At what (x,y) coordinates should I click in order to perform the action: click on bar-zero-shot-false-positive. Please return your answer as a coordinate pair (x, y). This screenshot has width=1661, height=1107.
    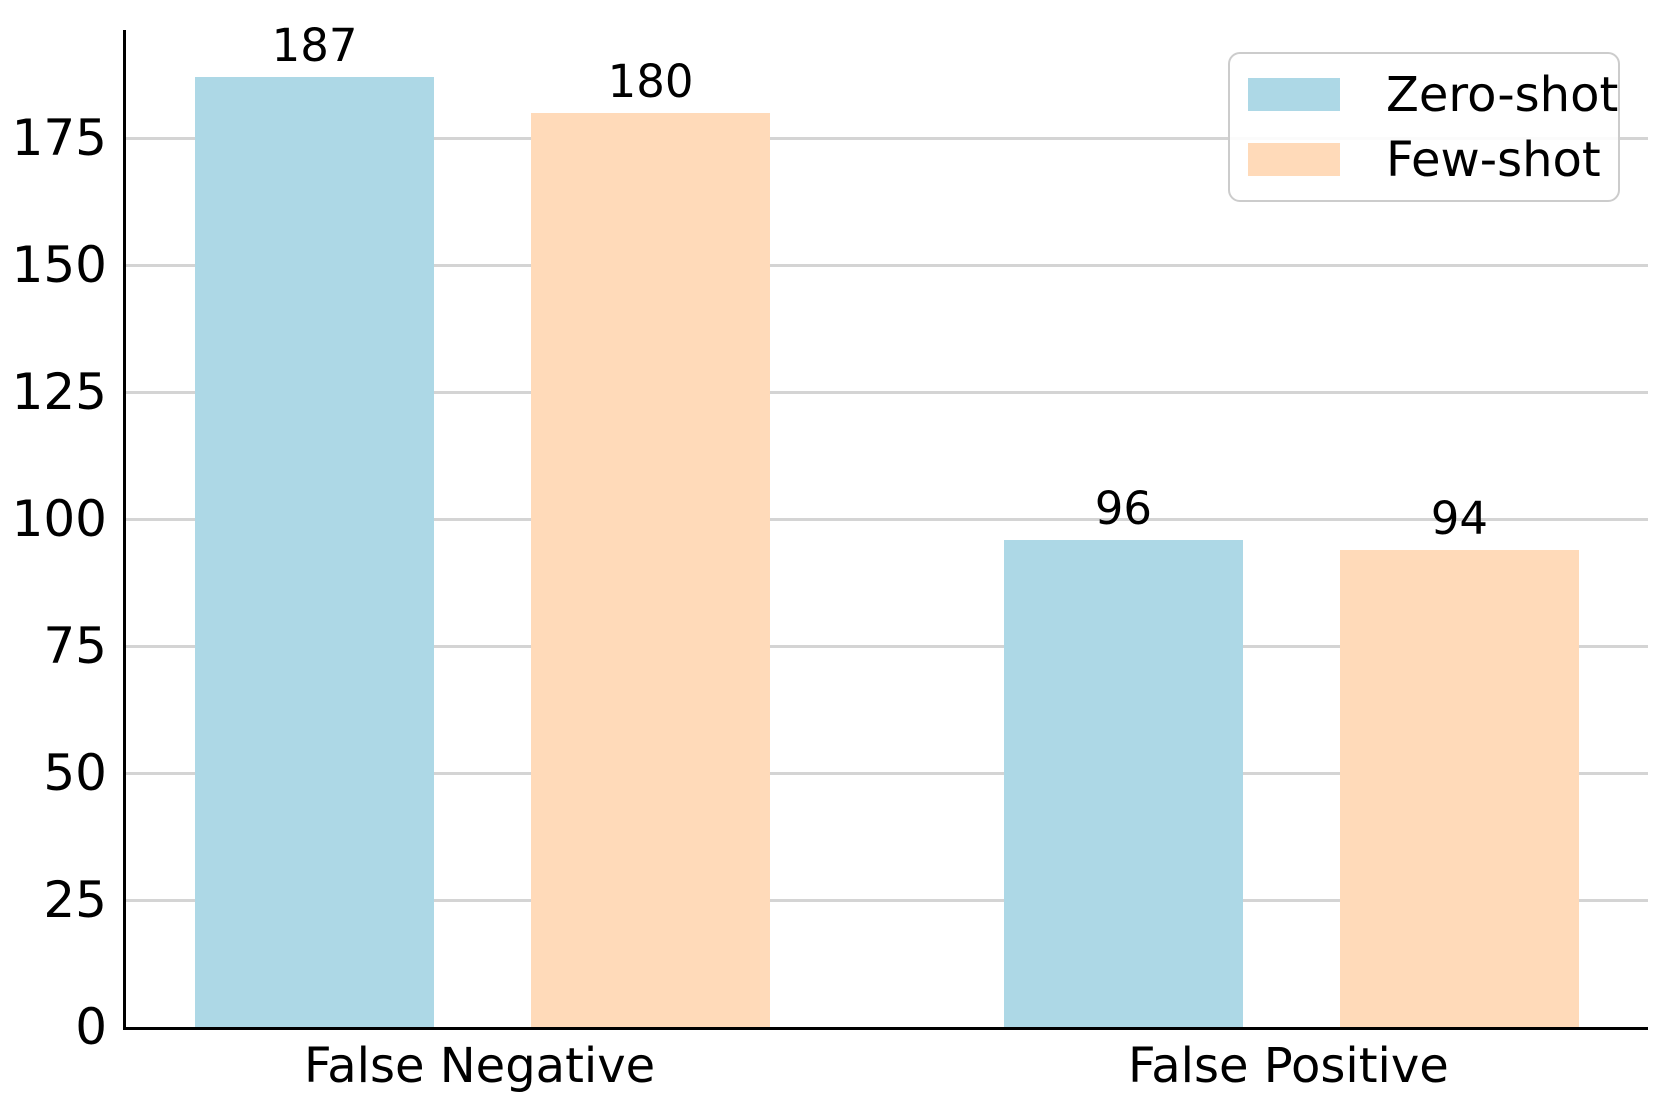
    Looking at the image, I should click on (1123, 783).